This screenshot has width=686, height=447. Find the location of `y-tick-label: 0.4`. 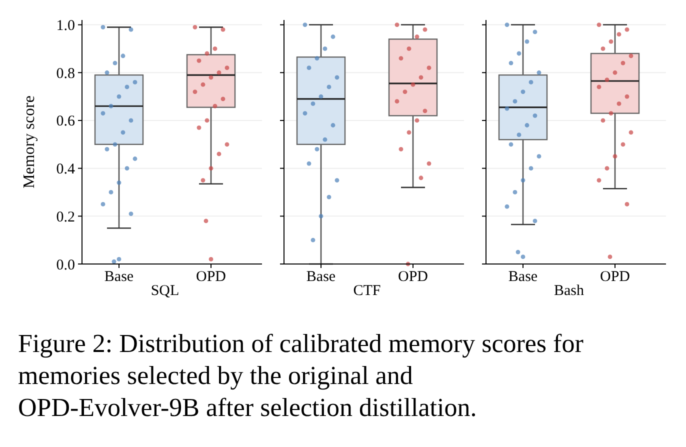

y-tick-label: 0.4 is located at coordinates (66, 170).